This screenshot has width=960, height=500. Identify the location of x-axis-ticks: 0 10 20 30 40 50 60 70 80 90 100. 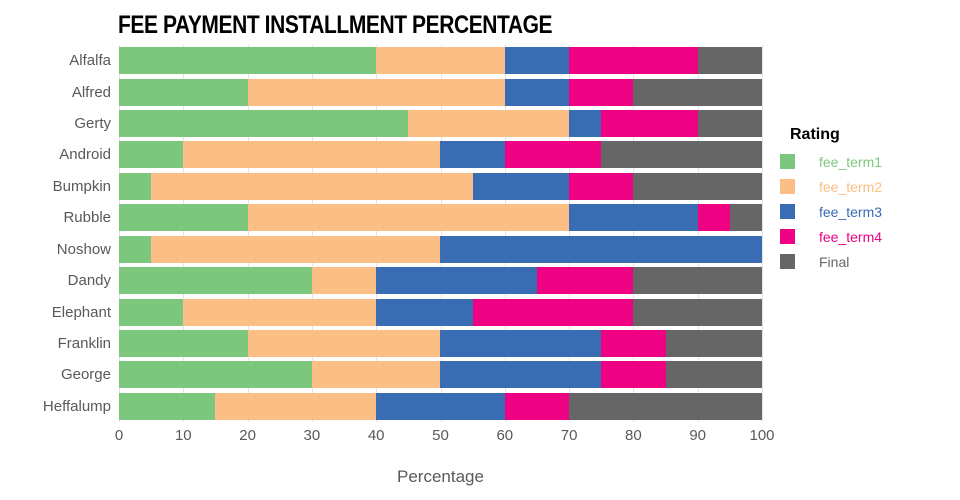
(445, 437).